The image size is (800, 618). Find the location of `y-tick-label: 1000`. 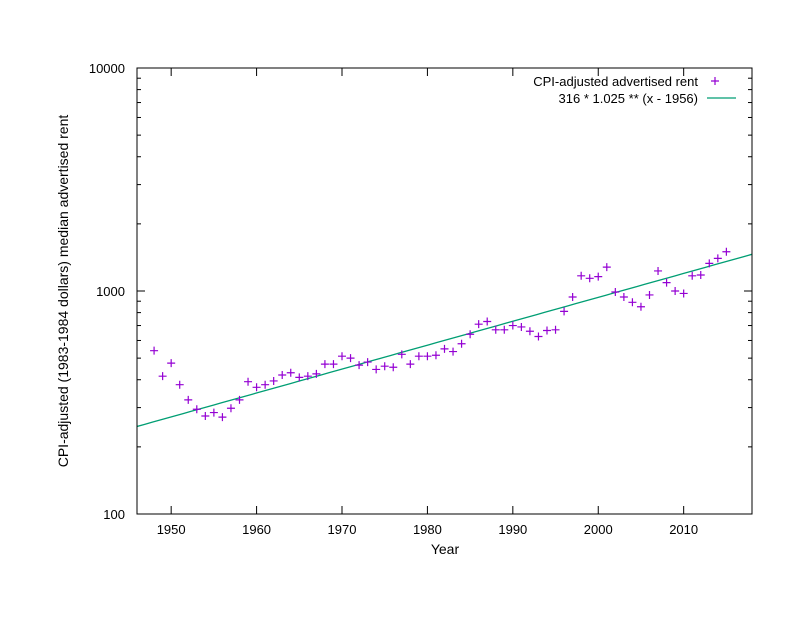

y-tick-label: 1000 is located at coordinates (110, 291).